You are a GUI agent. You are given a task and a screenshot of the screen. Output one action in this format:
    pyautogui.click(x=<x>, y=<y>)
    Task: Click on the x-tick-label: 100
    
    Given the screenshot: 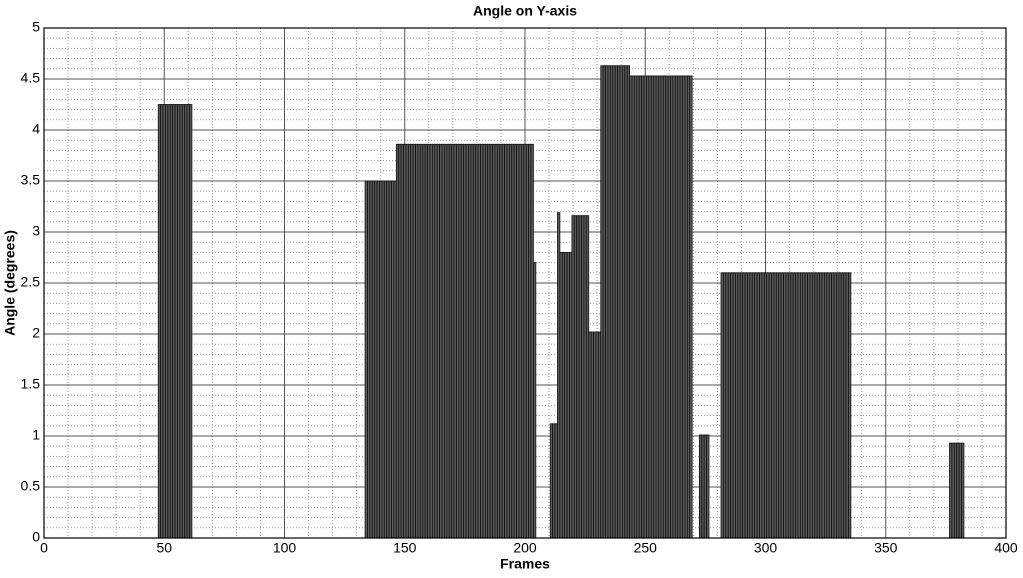 What is the action you would take?
    pyautogui.click(x=285, y=548)
    